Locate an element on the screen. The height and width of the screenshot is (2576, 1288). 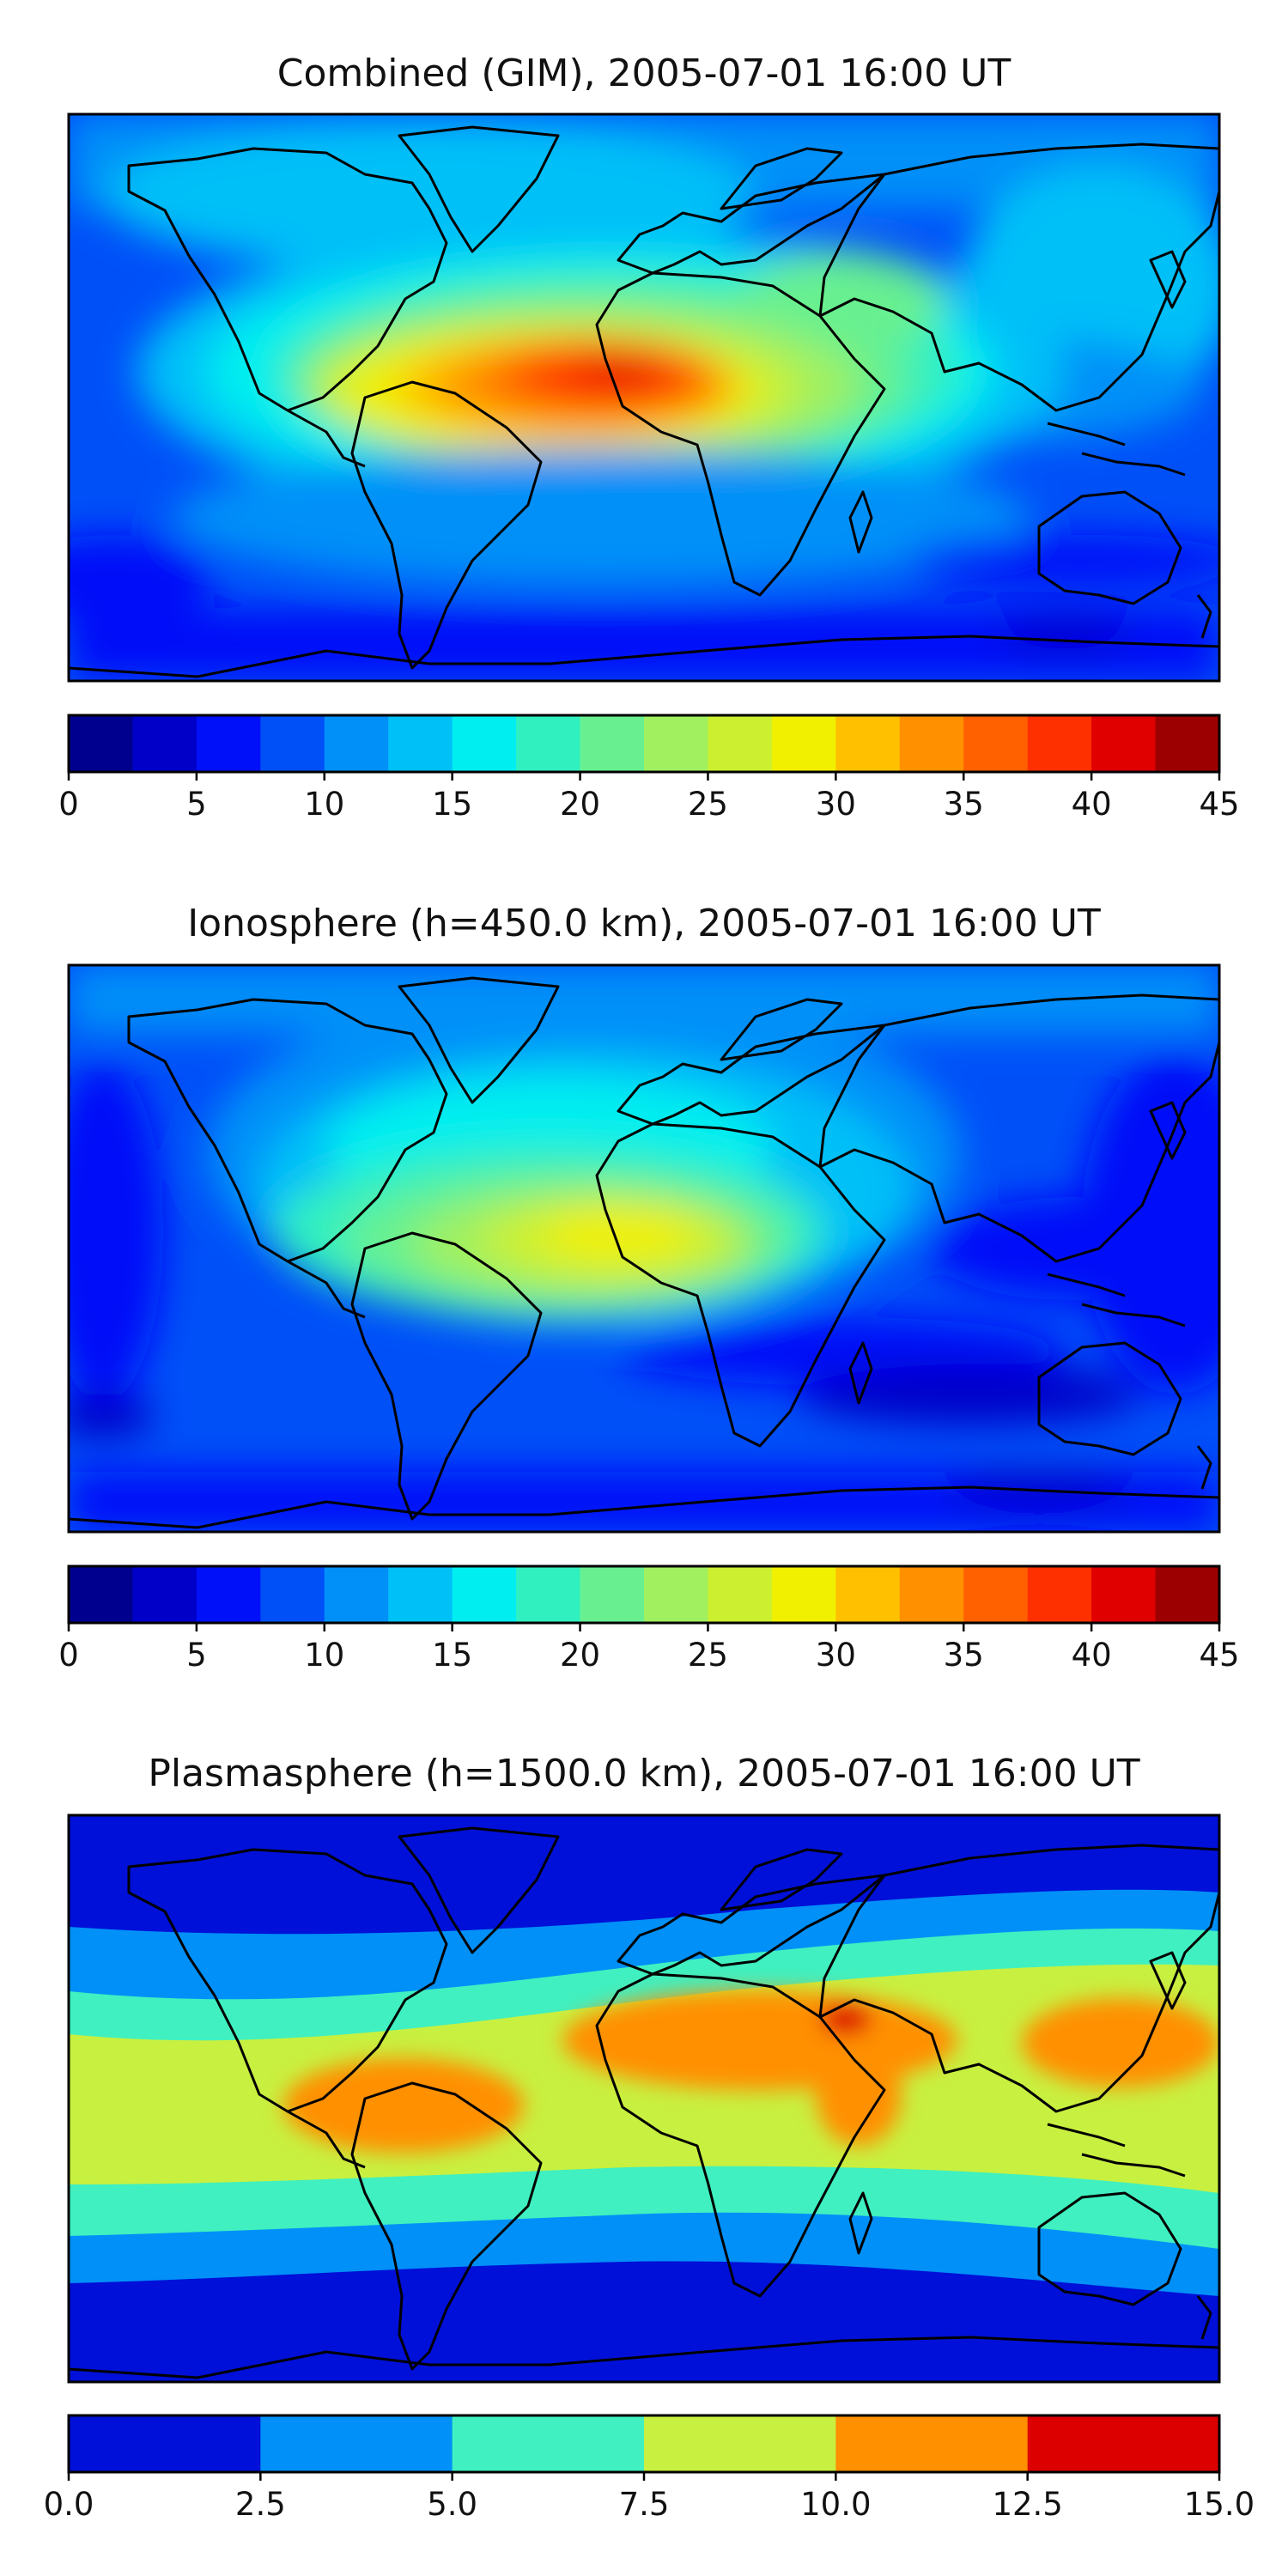
colorbar-tick-label: 15.0 is located at coordinates (1219, 2504).